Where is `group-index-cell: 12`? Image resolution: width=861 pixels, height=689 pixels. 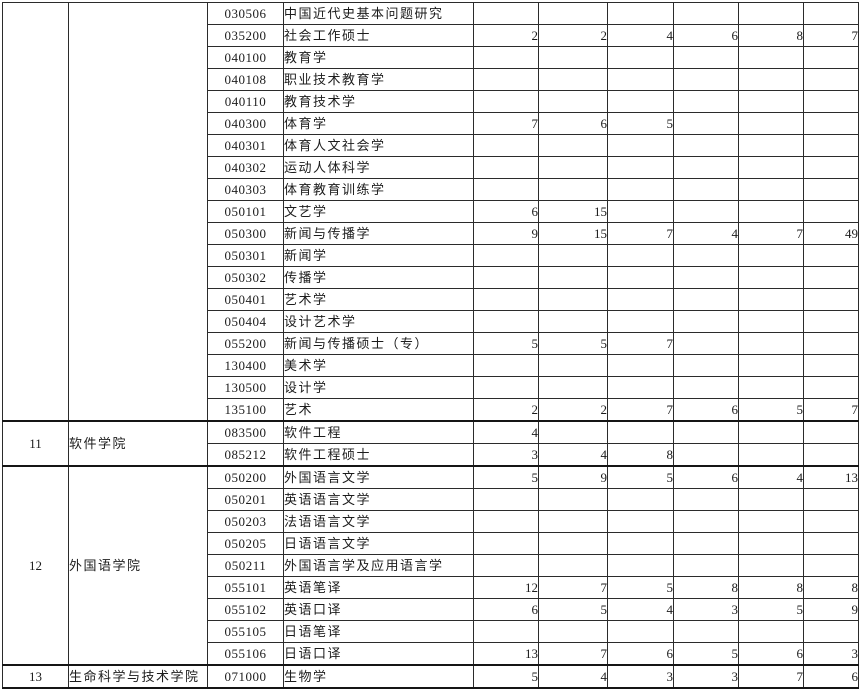 group-index-cell: 12 is located at coordinates (35, 565).